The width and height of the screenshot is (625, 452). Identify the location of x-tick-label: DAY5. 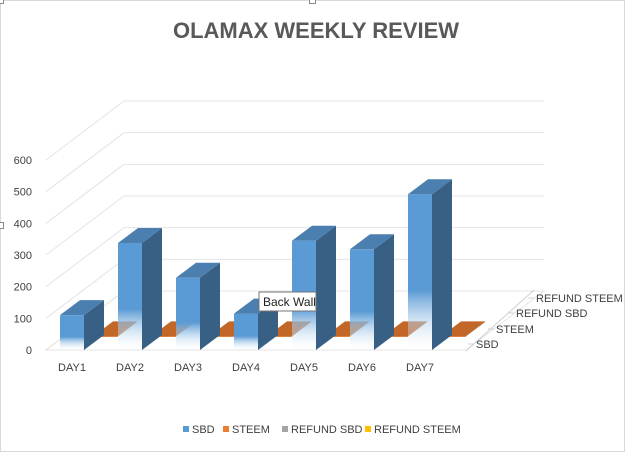
(304, 368).